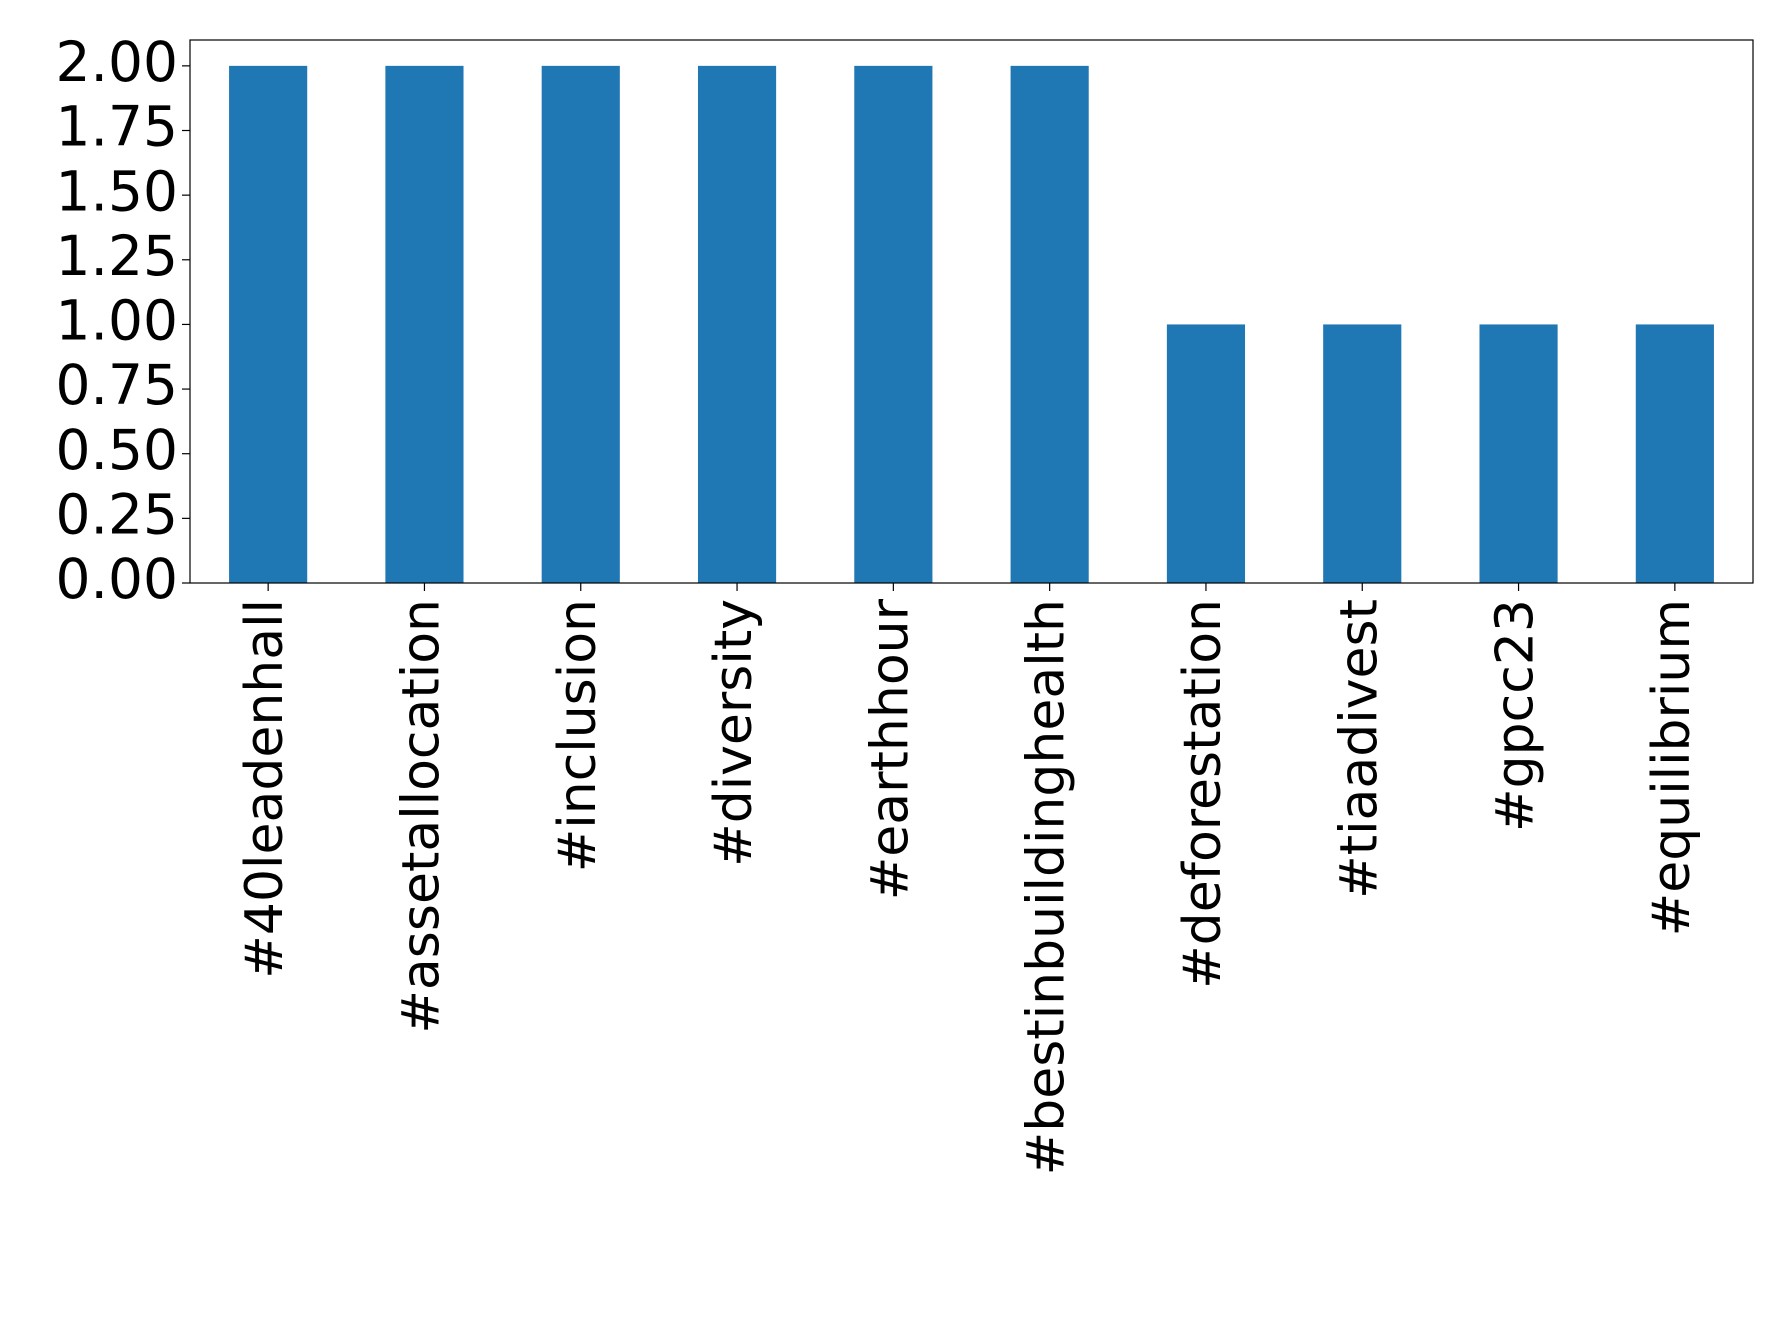 This screenshot has width=1778, height=1320. What do you see at coordinates (1203, 794) in the screenshot?
I see `x-tick-label: #deforestation` at bounding box center [1203, 794].